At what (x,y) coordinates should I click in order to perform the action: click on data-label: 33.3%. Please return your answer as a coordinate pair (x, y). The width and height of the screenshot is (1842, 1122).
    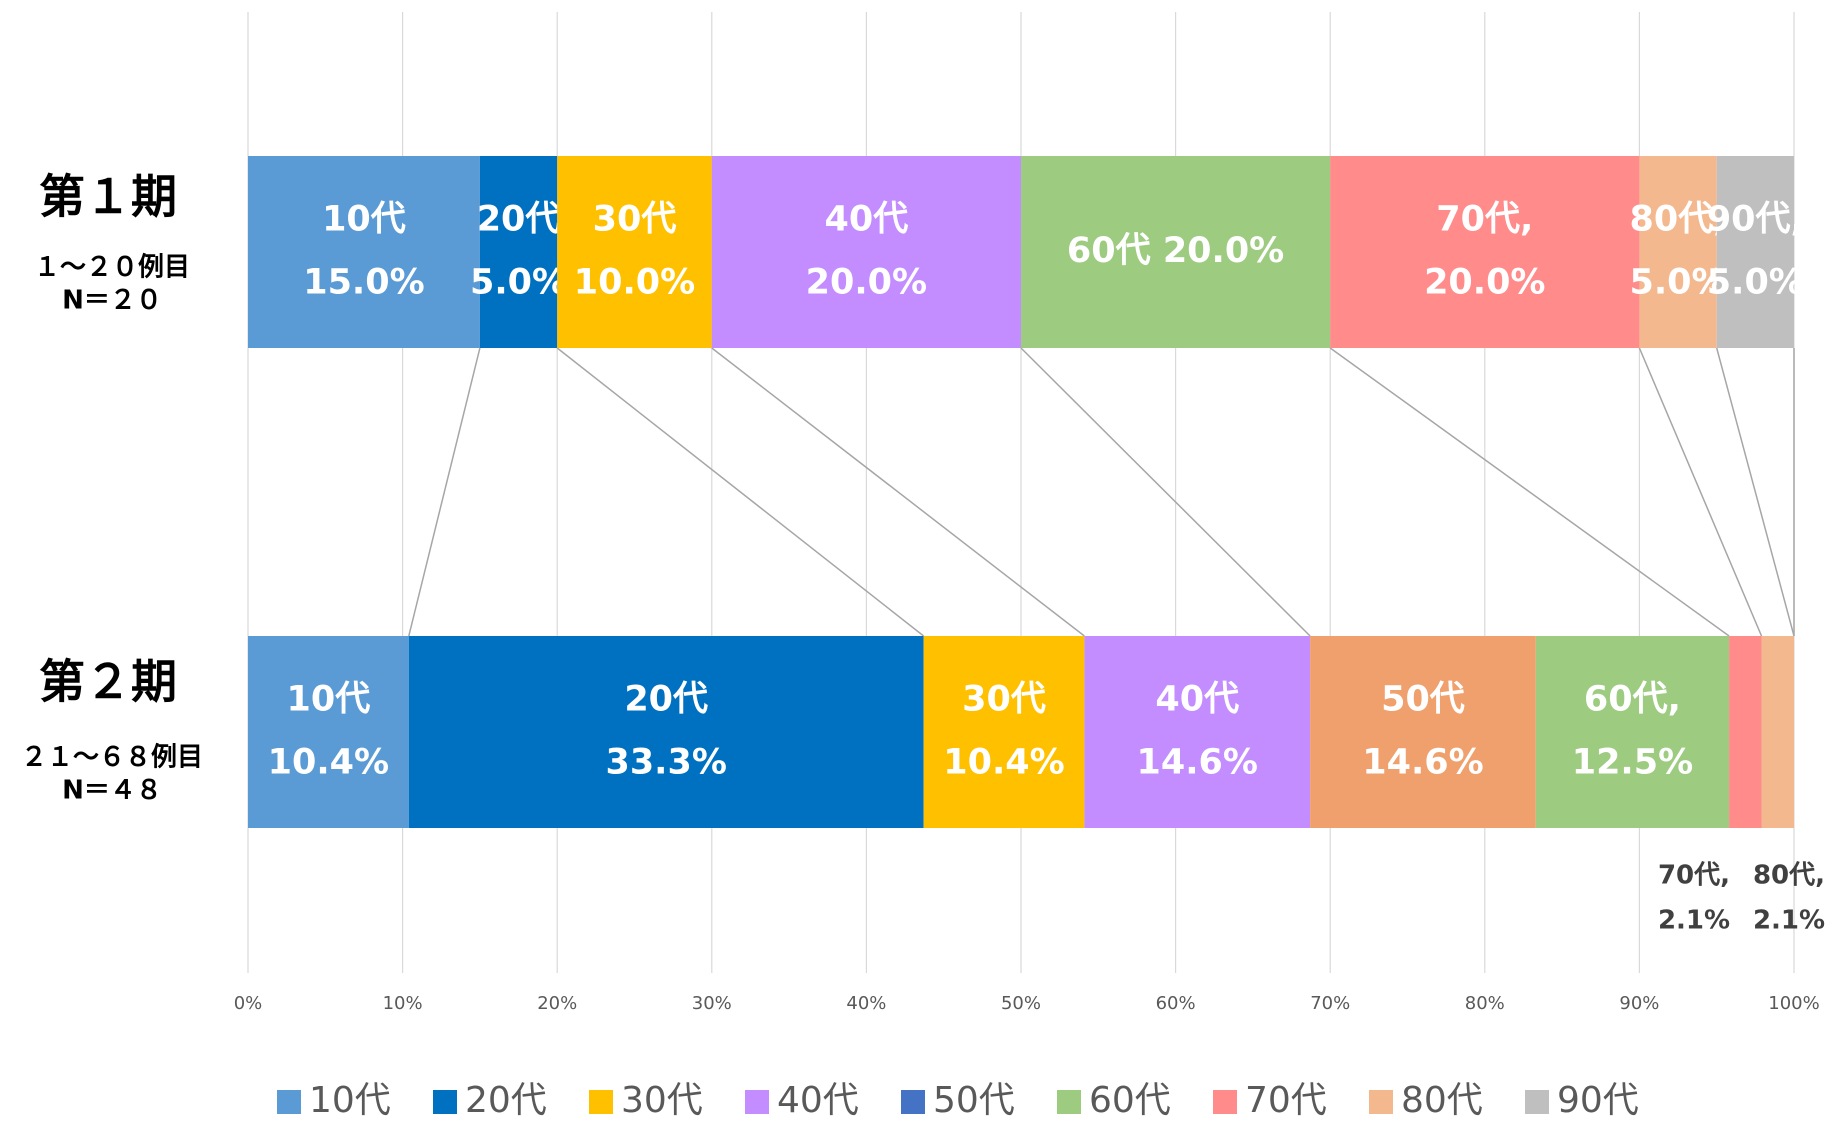
    Looking at the image, I should click on (665, 763).